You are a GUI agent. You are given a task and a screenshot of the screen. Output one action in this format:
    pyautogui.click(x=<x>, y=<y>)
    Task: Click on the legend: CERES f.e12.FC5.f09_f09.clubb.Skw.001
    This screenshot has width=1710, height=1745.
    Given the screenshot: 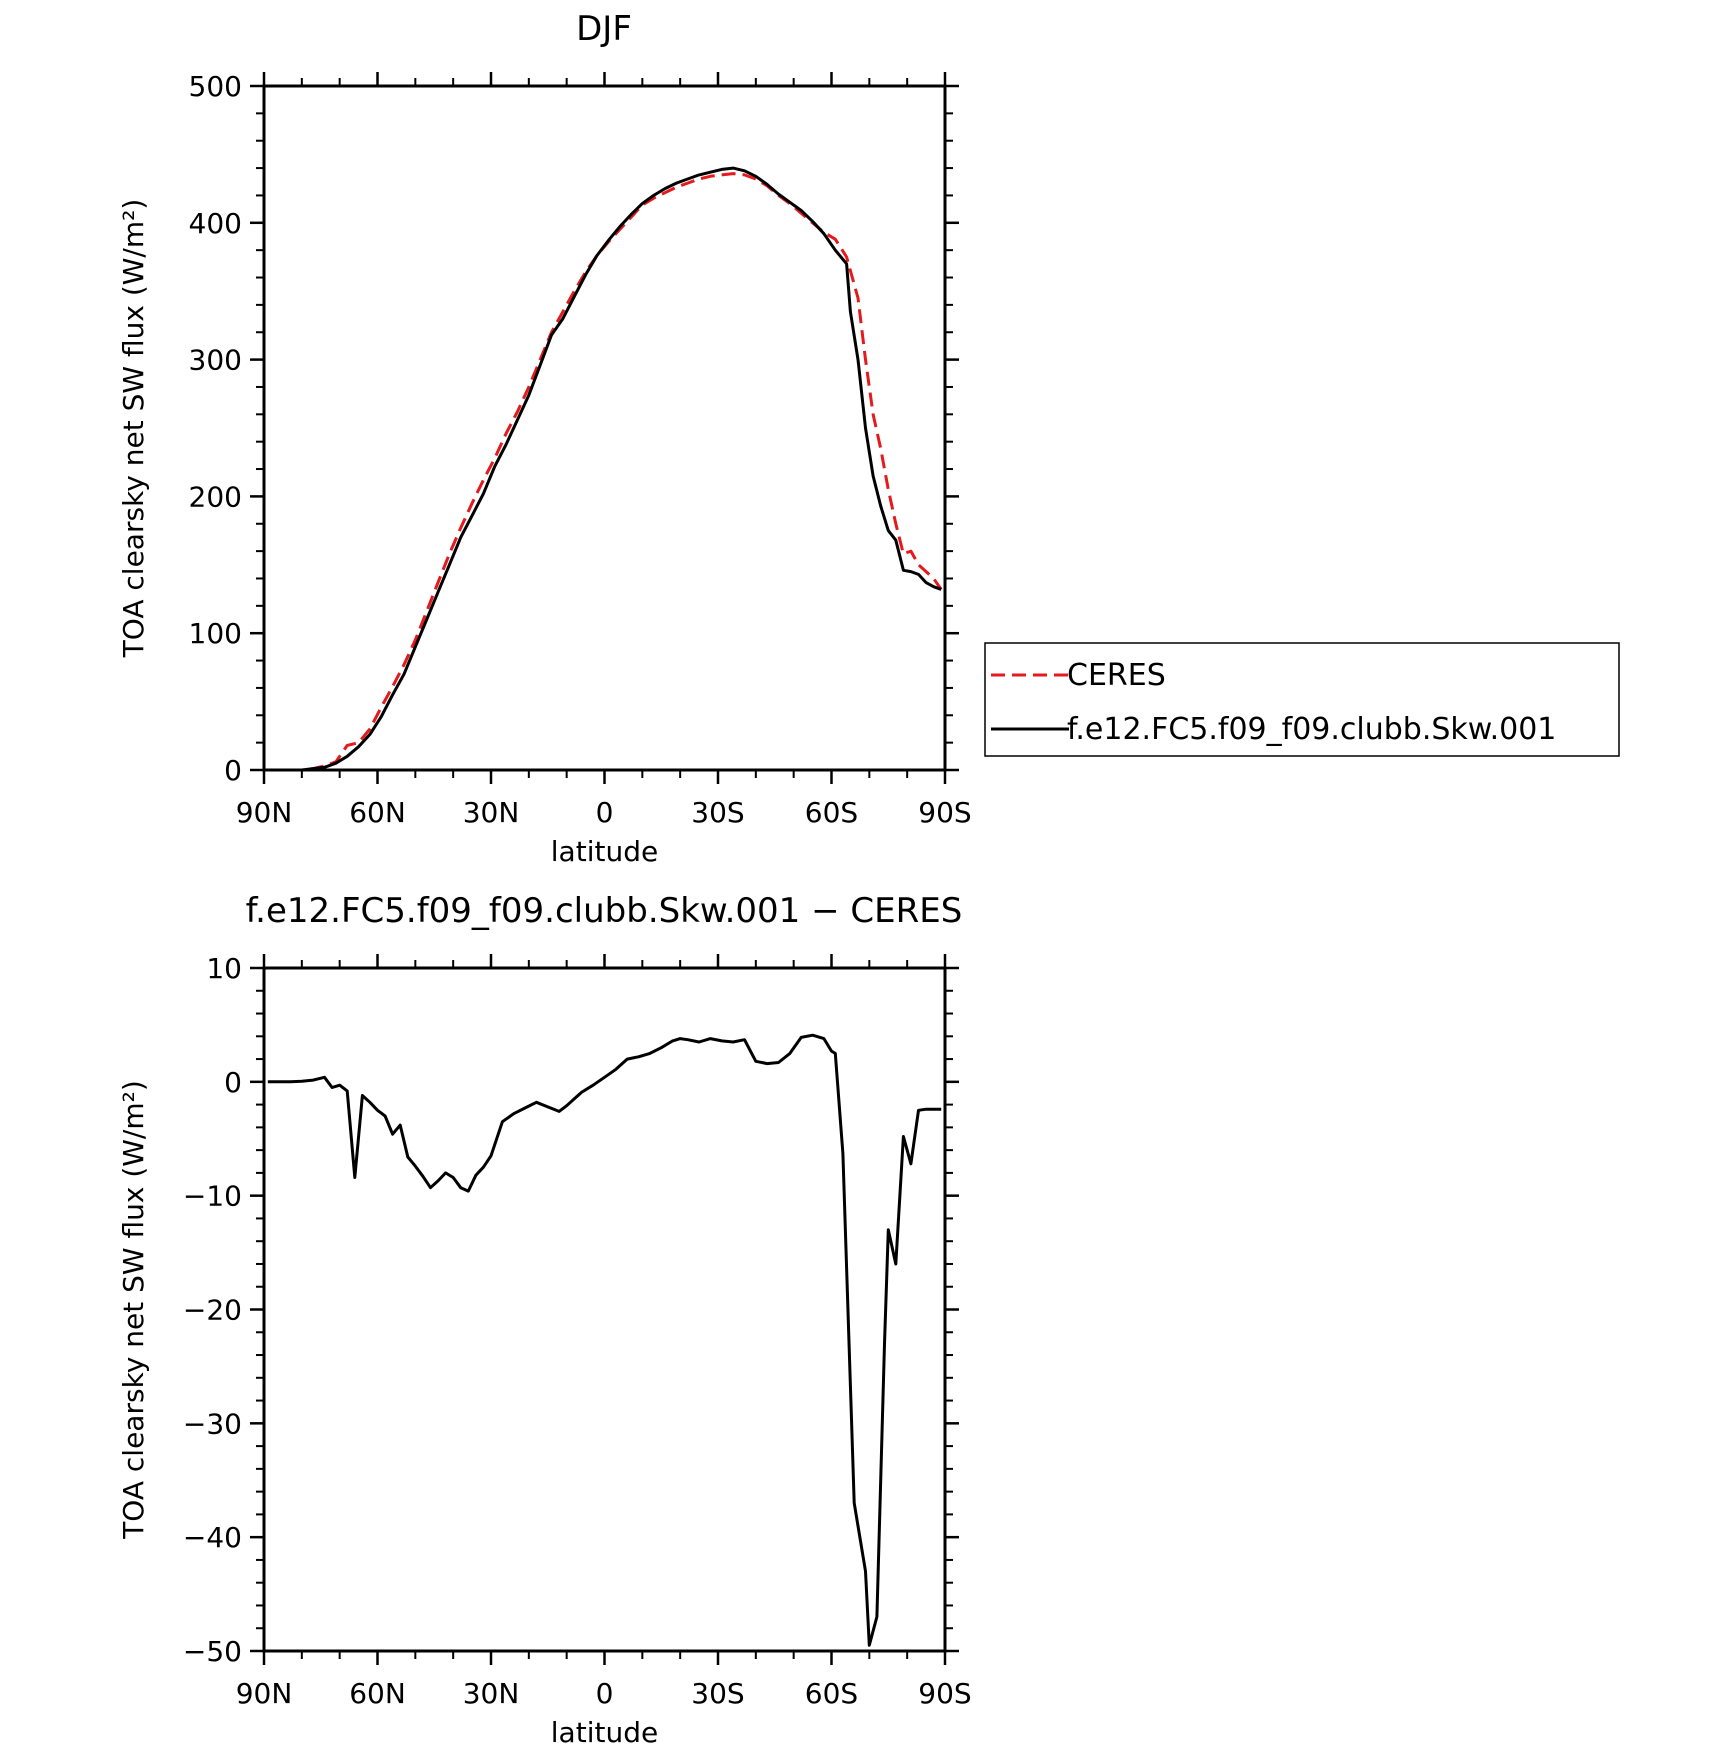 What is the action you would take?
    pyautogui.click(x=1302, y=699)
    